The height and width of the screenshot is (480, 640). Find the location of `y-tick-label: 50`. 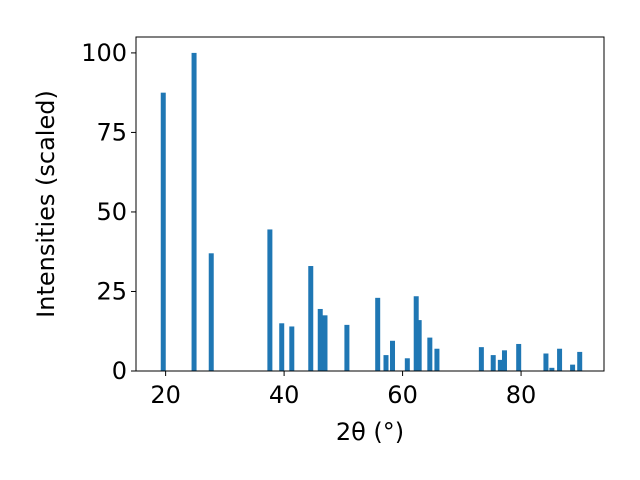

y-tick-label: 50 is located at coordinates (111, 212).